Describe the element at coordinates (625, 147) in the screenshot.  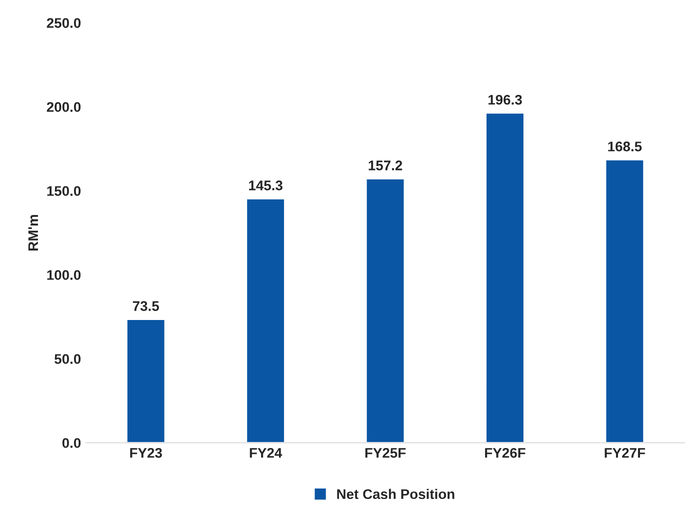
I see `text: 168.5` at that location.